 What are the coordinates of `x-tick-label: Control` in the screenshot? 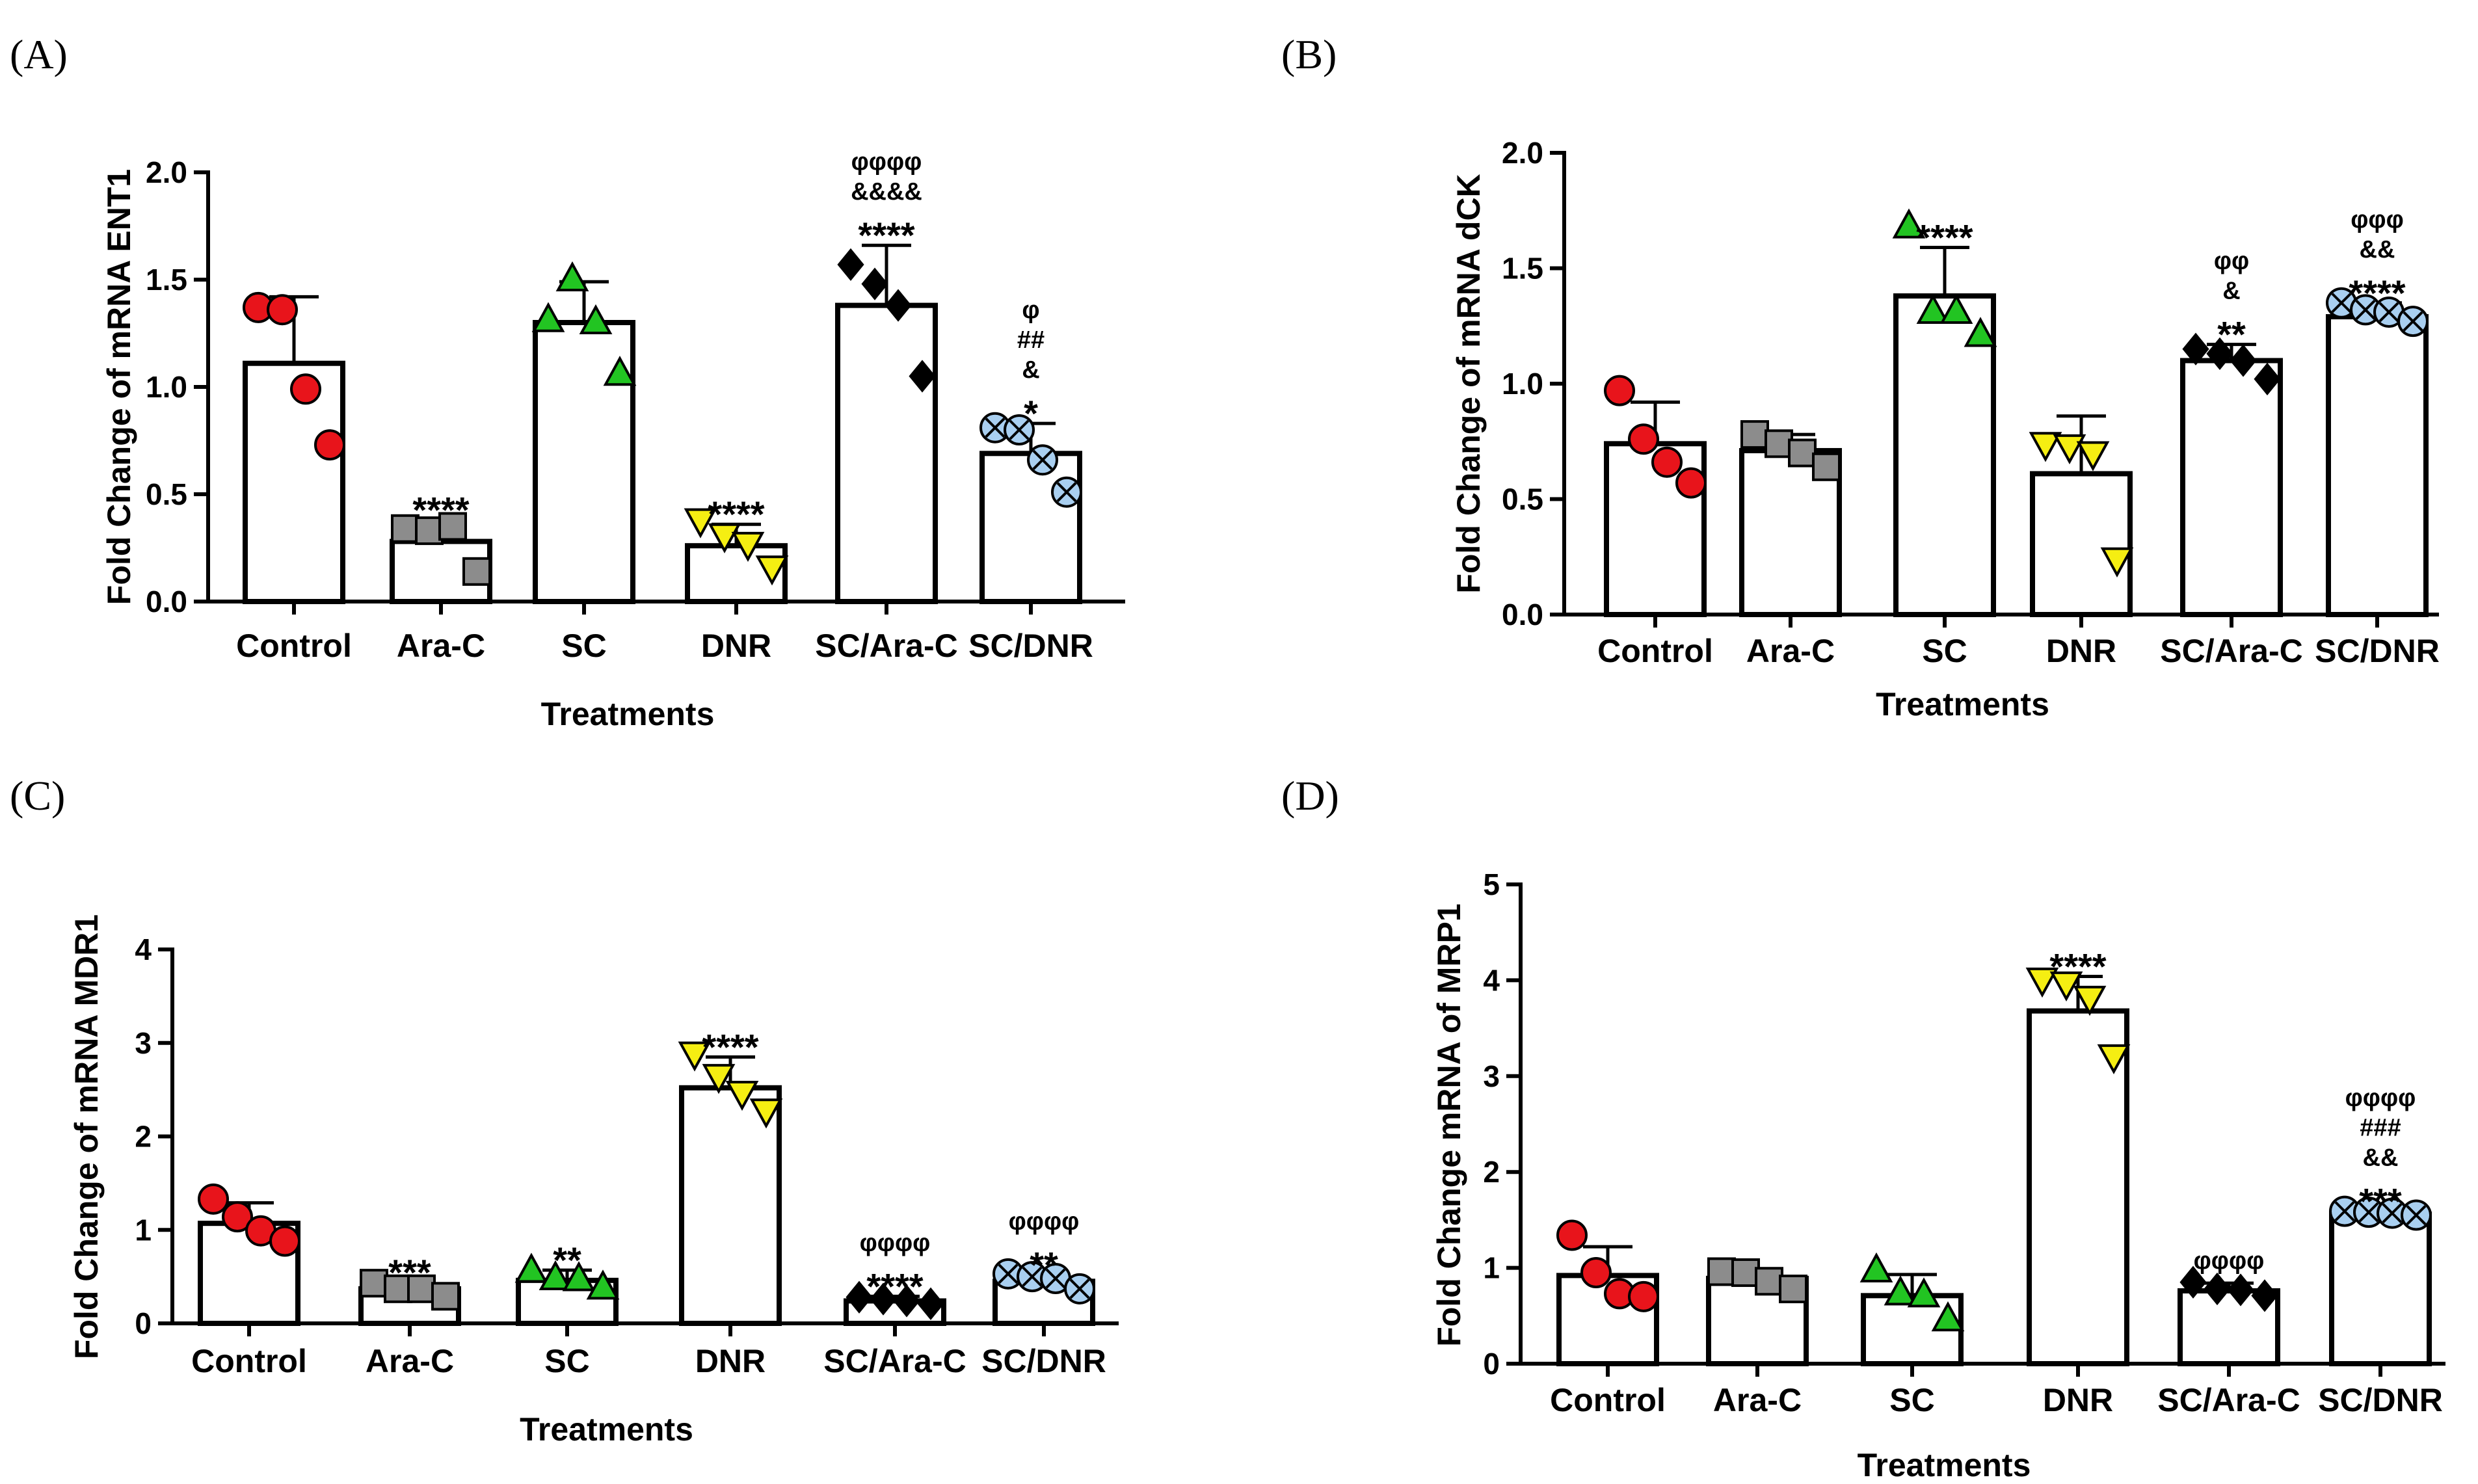 It's located at (1608, 1400).